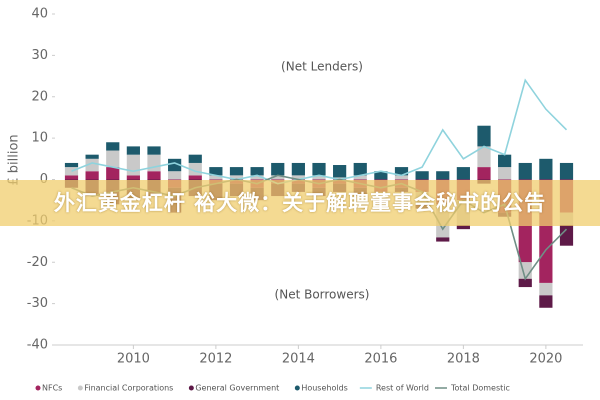  Describe the element at coordinates (298, 359) in the screenshot. I see `x-tick-label: 2014` at that location.